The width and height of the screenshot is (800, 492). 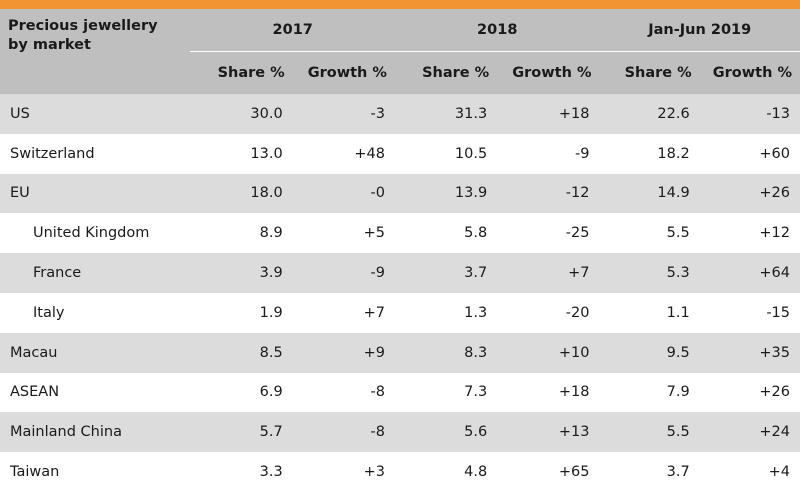 I want to click on col-share-2019: Share %, so click(x=649, y=72).